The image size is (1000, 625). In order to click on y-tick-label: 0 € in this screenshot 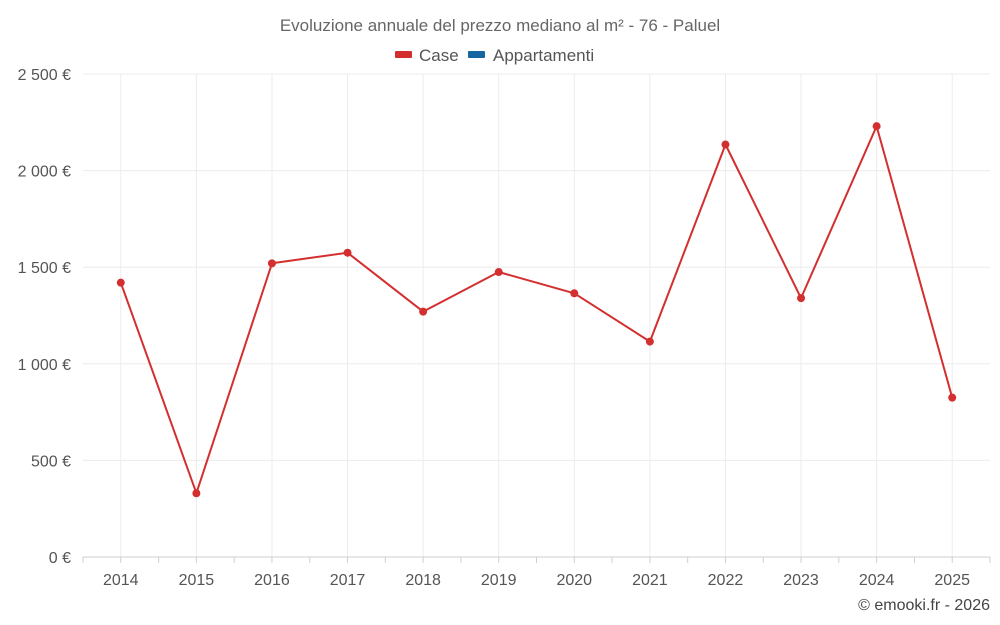, I will do `click(60, 558)`.